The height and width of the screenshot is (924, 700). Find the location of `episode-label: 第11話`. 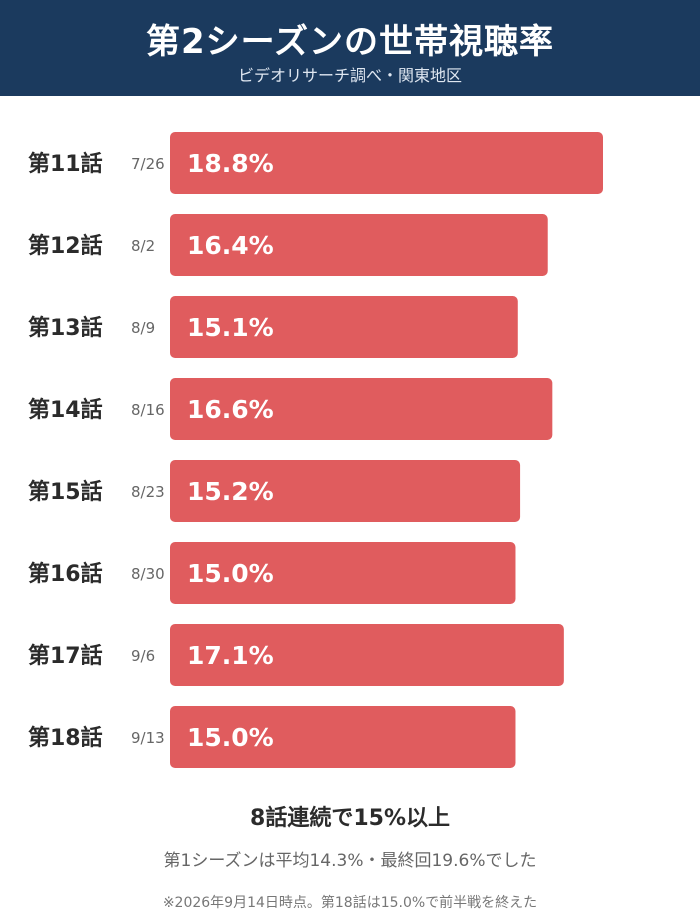

episode-label: 第11話 is located at coordinates (65, 164).